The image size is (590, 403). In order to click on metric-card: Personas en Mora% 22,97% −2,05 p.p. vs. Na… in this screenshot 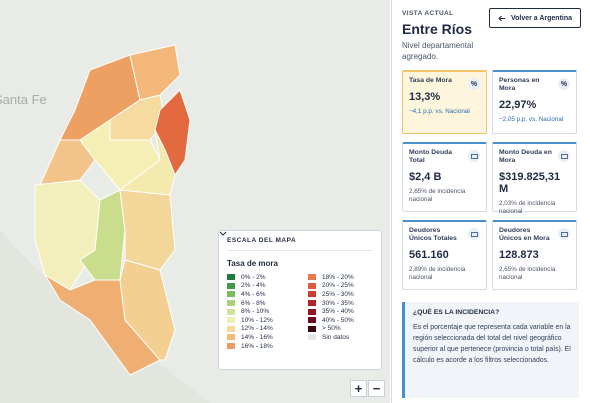, I will do `click(534, 102)`.